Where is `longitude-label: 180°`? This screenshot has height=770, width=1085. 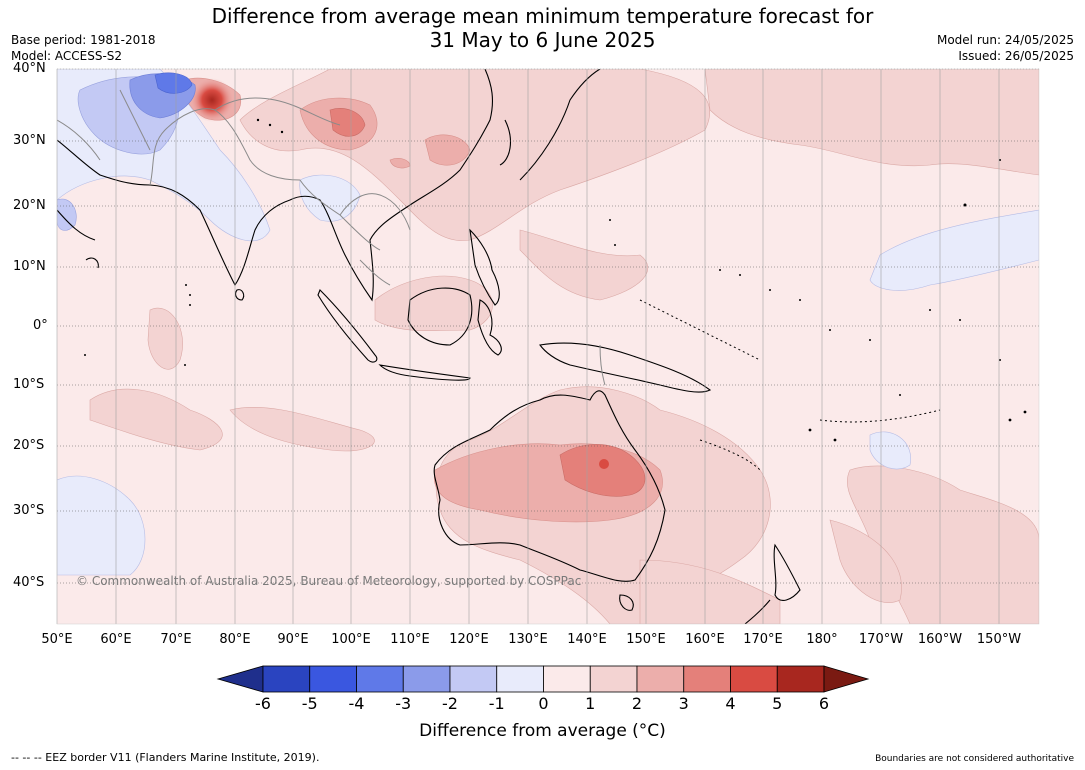
longitude-label: 180° is located at coordinates (822, 639).